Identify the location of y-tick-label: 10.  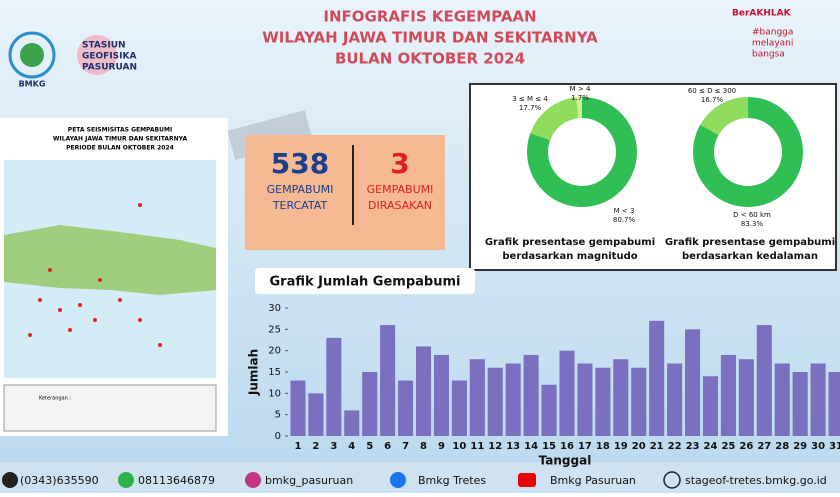
(274, 393).